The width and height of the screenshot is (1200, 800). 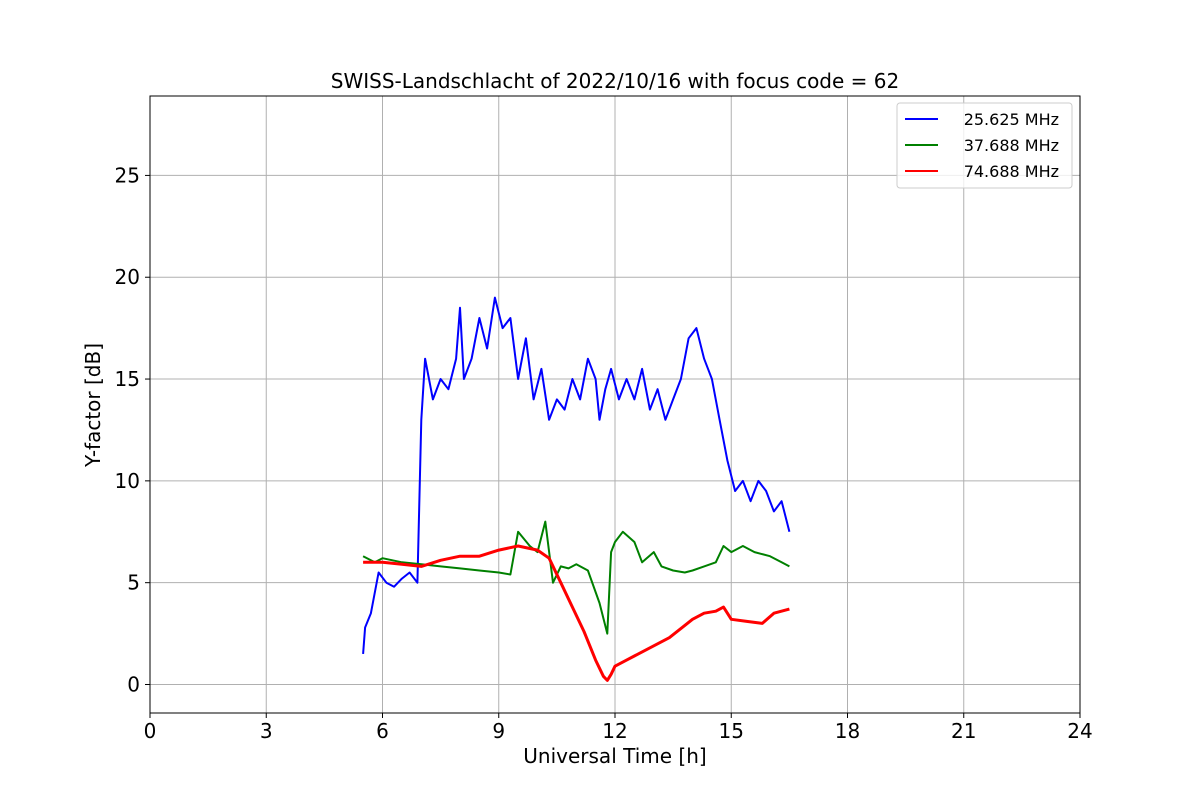 What do you see at coordinates (963, 731) in the screenshot?
I see `x-tick-label: 21` at bounding box center [963, 731].